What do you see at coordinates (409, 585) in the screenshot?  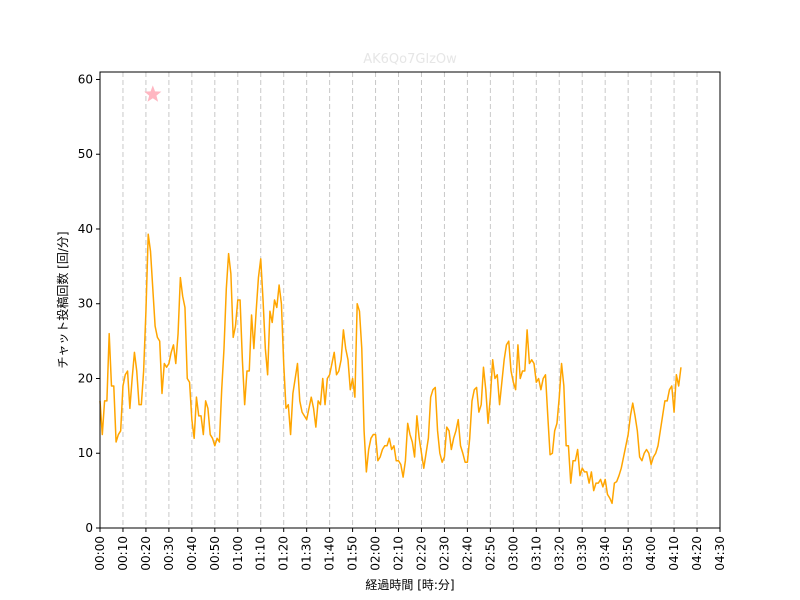 I see `x-axis-label: 経過時間 [時:分]` at bounding box center [409, 585].